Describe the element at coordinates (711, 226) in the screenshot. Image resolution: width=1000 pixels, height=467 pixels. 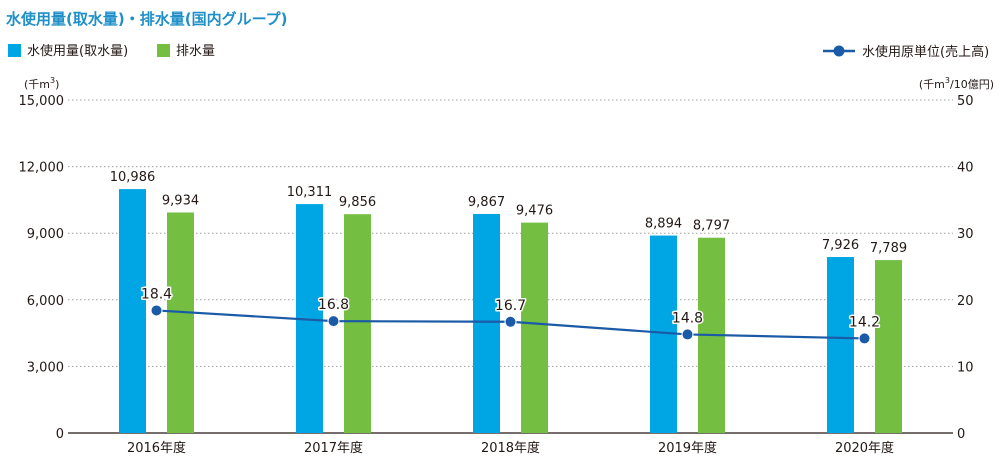
I see `bar-discharge-label: 8,797` at that location.